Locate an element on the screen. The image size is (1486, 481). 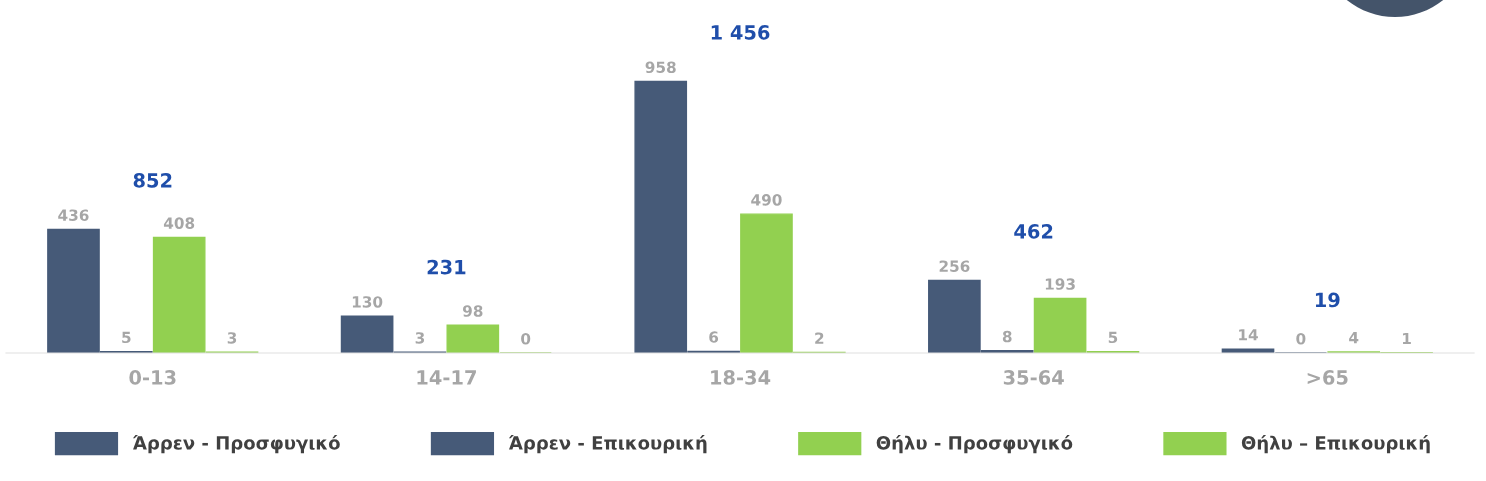
legend-label: Θήλυ – Επικουρική is located at coordinates (1335, 444).